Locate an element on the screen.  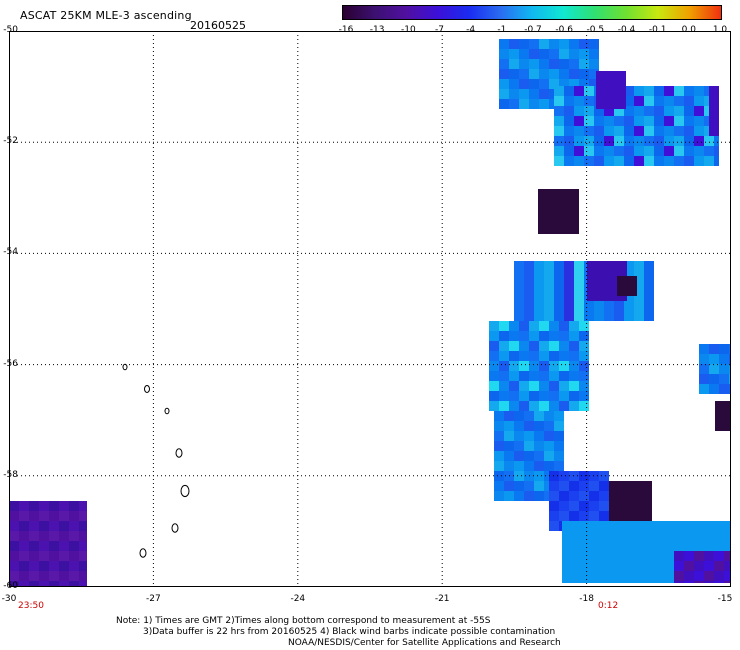
latitude-label: -52 is located at coordinates (10, 141).